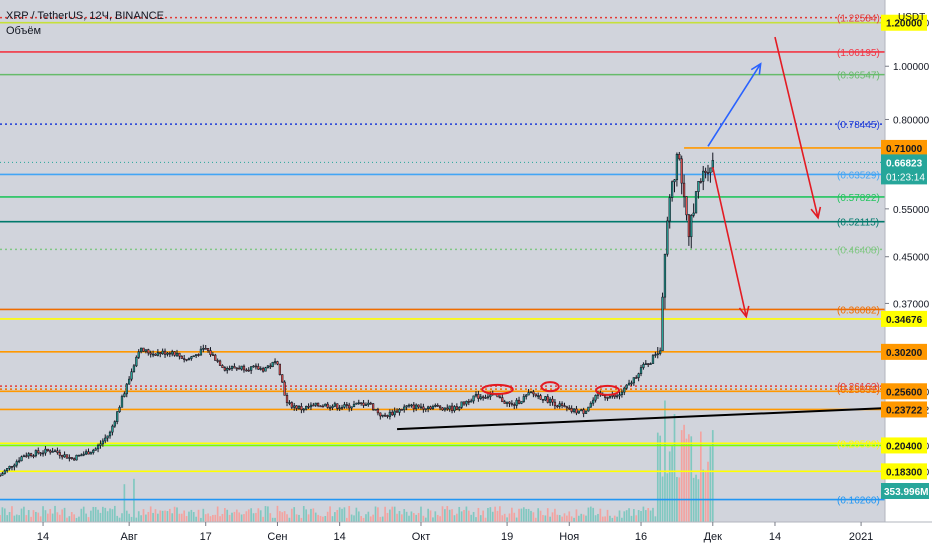  Describe the element at coordinates (421, 537) in the screenshot. I see `x-tick-label-5: Окт` at that location.